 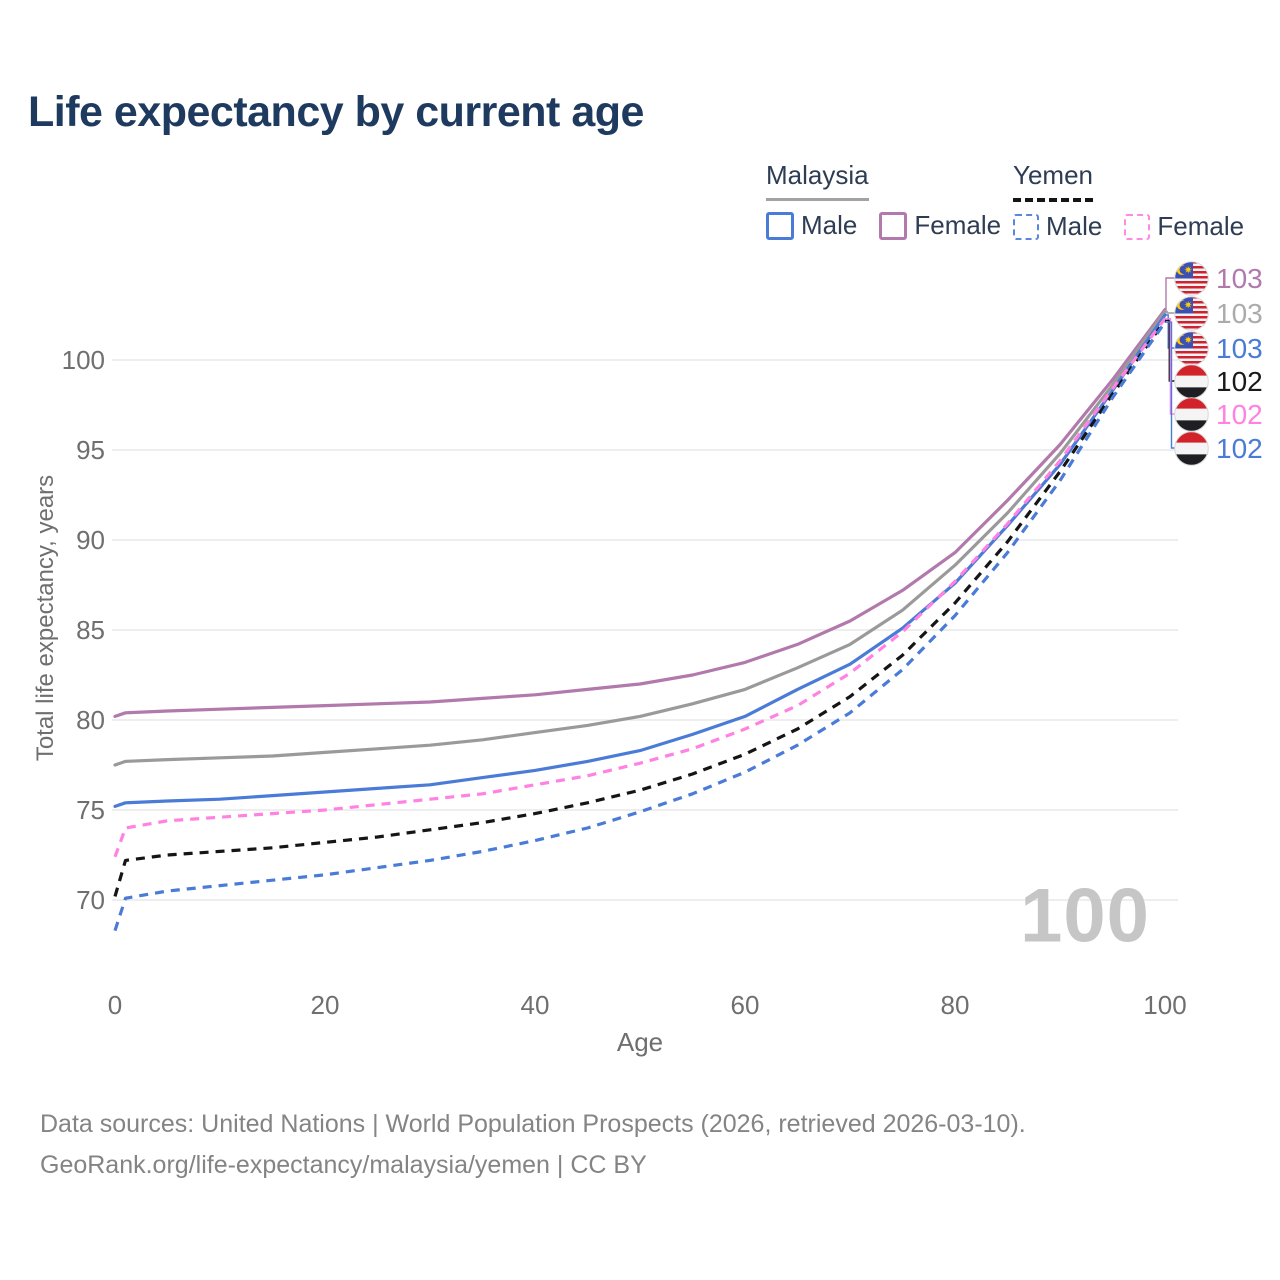 What do you see at coordinates (1026, 226) in the screenshot?
I see `yemen-male-swatch-icon` at bounding box center [1026, 226].